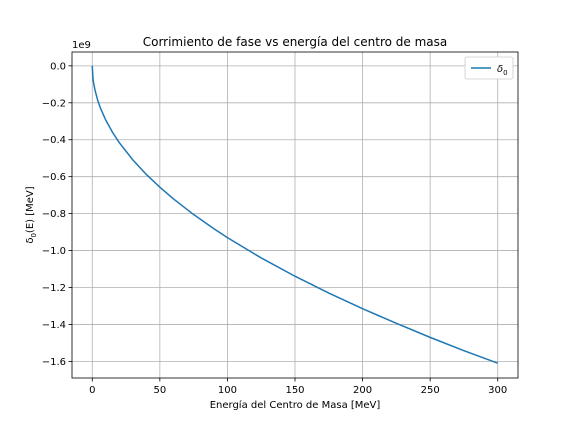 Image resolution: width=576 pixels, height=432 pixels. Describe the element at coordinates (497, 390) in the screenshot. I see `x-tick-label: 300` at that location.